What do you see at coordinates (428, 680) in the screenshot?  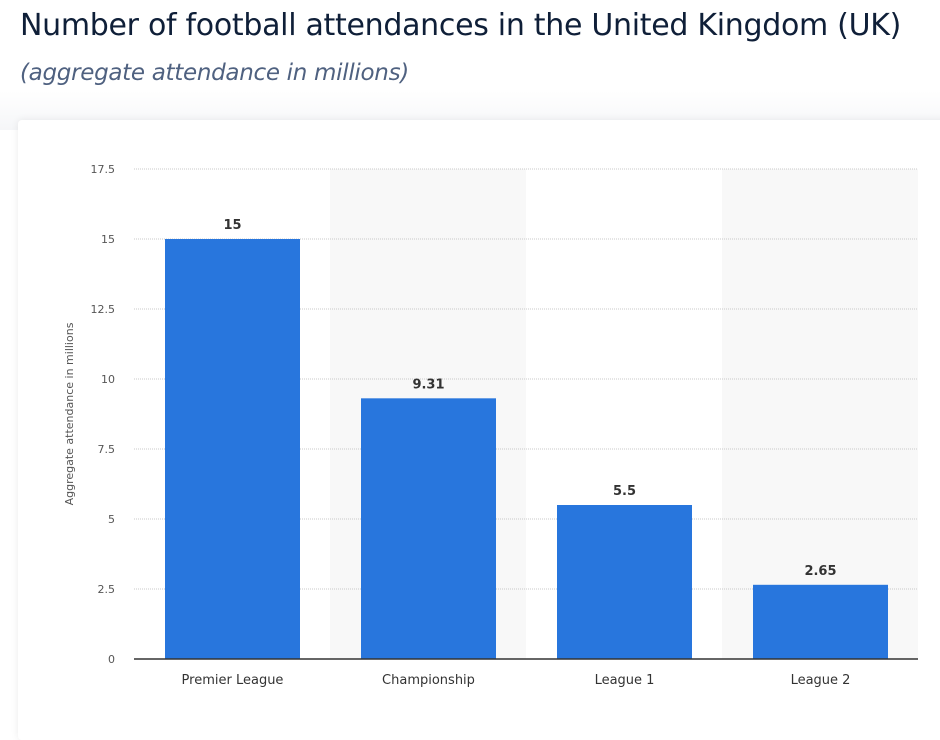 I see `x-tick-label: Championship` at bounding box center [428, 680].